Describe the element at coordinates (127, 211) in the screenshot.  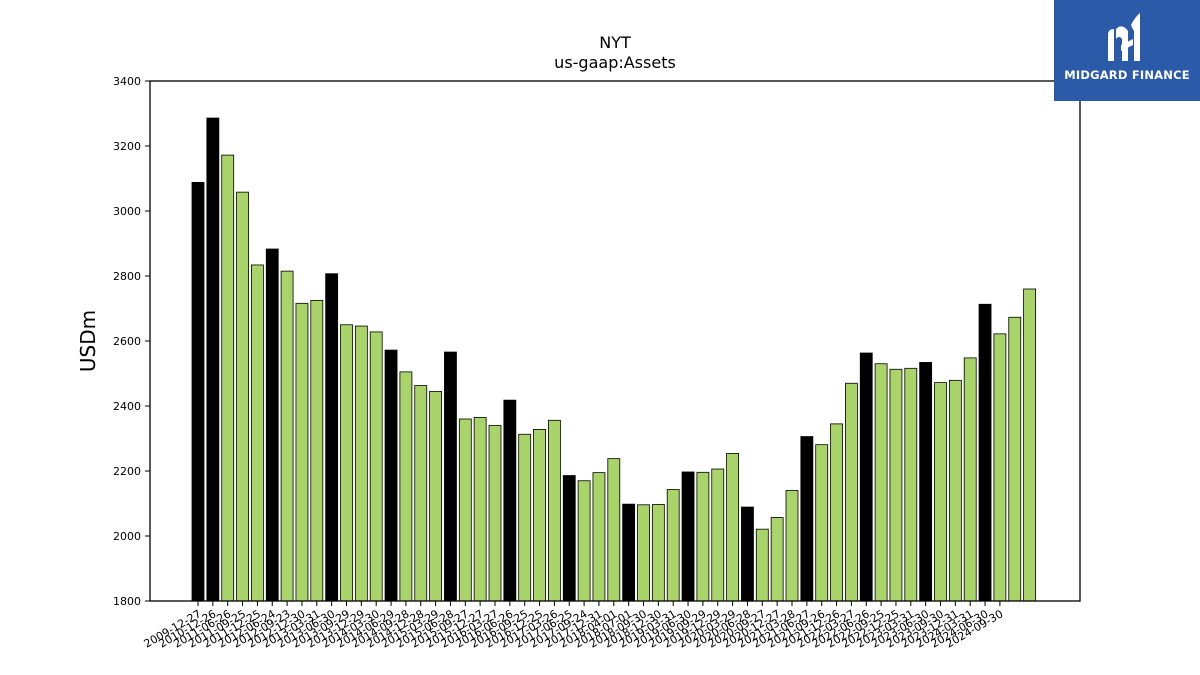
I see `y-tick-label: 3000` at that location.